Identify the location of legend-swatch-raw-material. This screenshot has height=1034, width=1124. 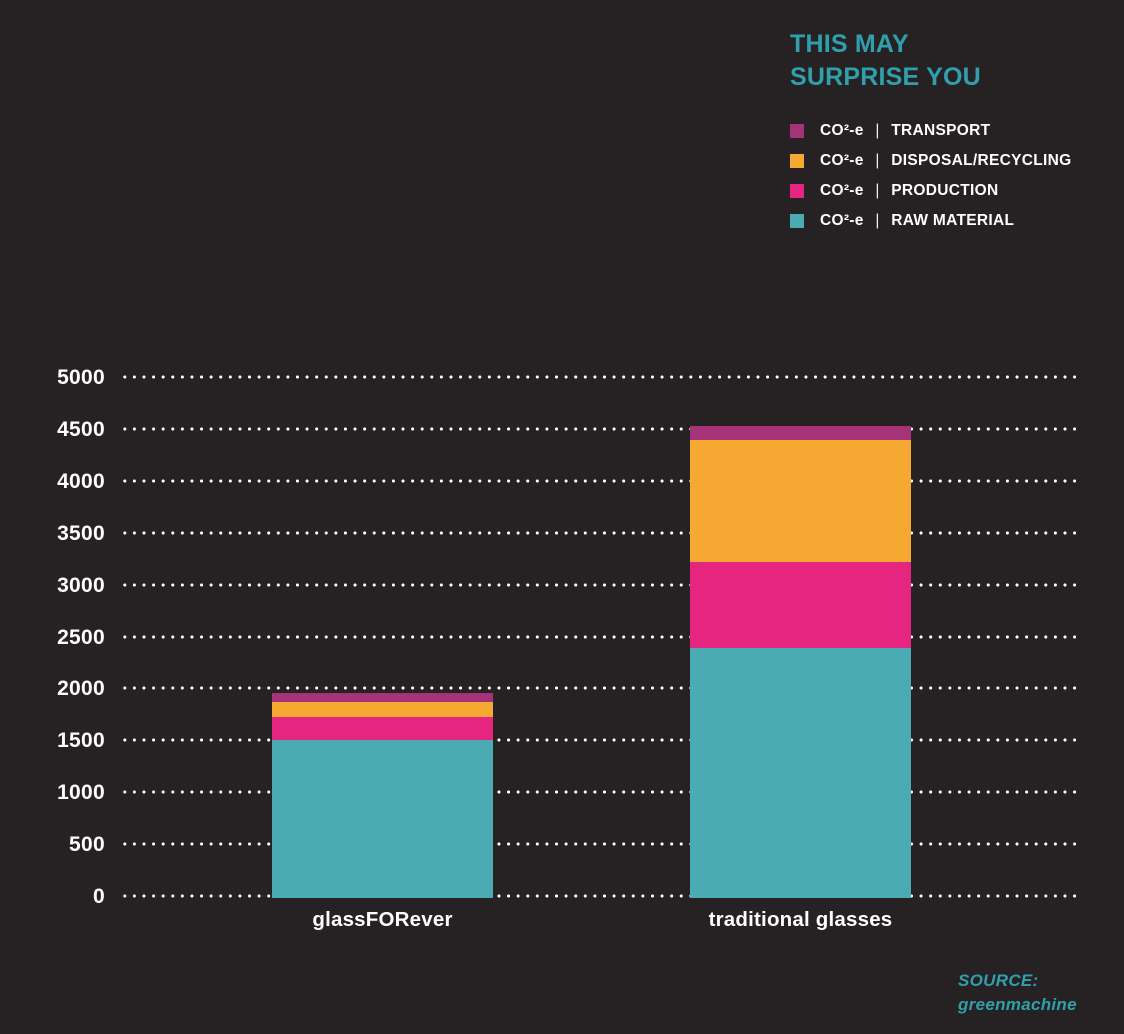
(797, 221).